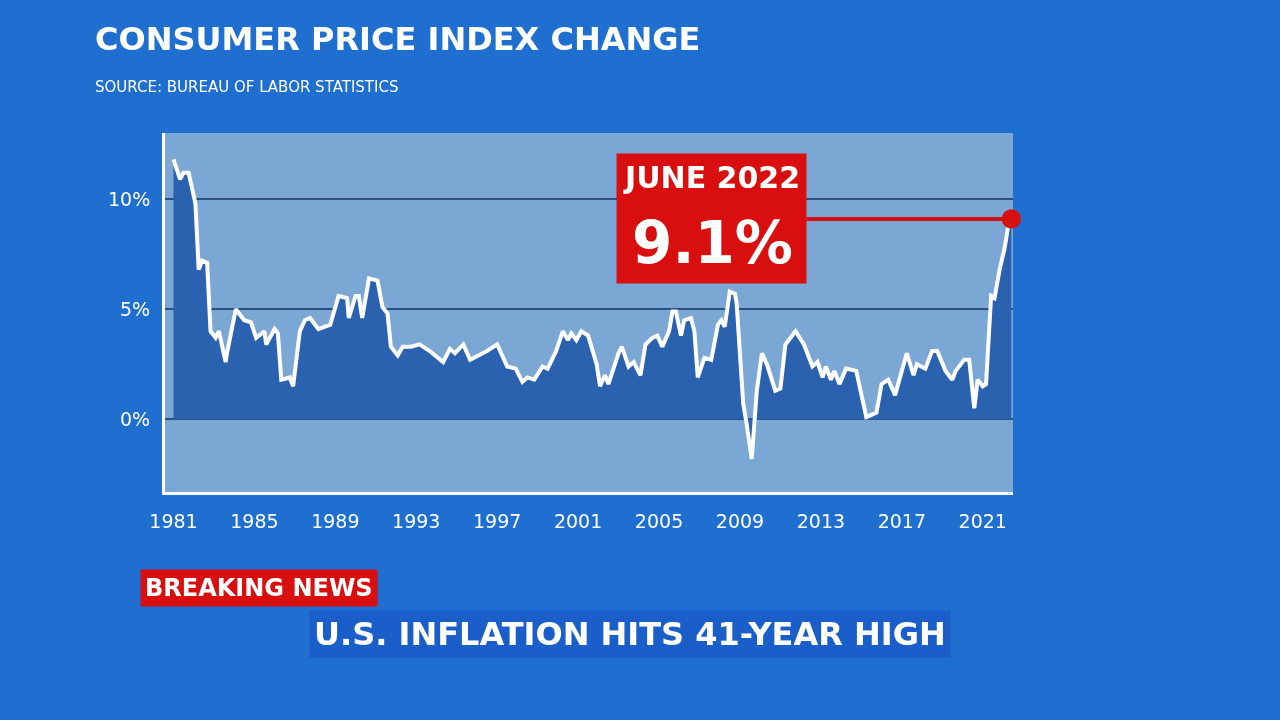  I want to click on x-tick-label: 1981, so click(173, 520).